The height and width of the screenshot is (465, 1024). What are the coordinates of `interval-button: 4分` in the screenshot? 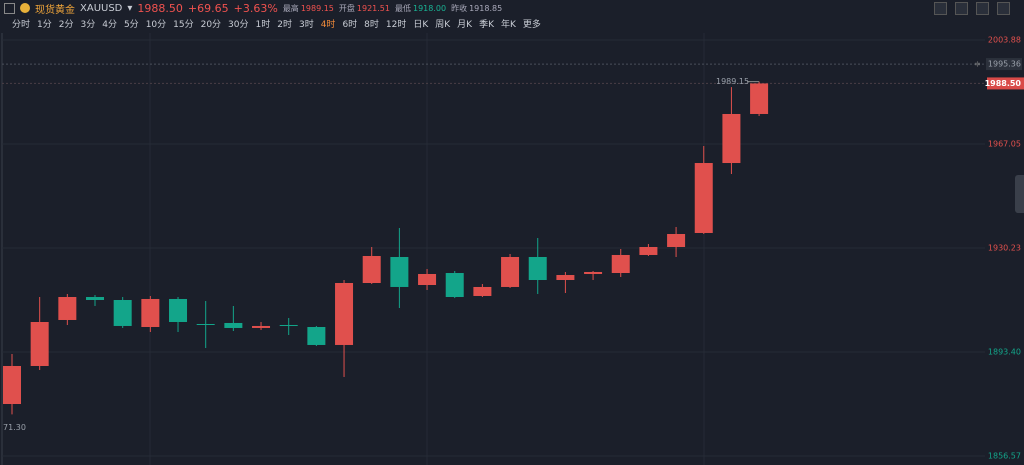 It's located at (109, 24).